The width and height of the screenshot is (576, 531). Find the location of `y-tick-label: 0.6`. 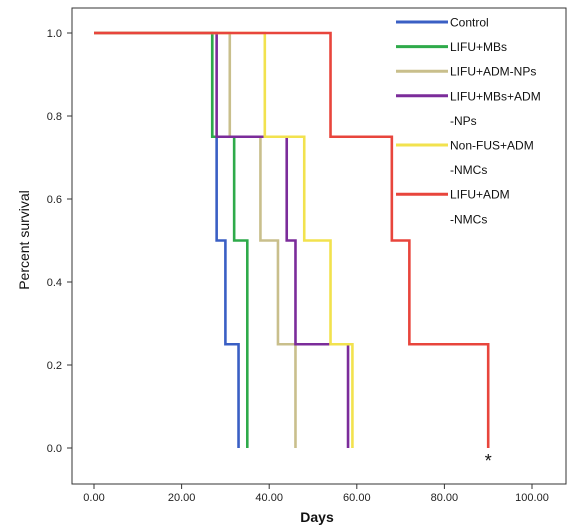

y-tick-label: 0.6 is located at coordinates (54, 200).